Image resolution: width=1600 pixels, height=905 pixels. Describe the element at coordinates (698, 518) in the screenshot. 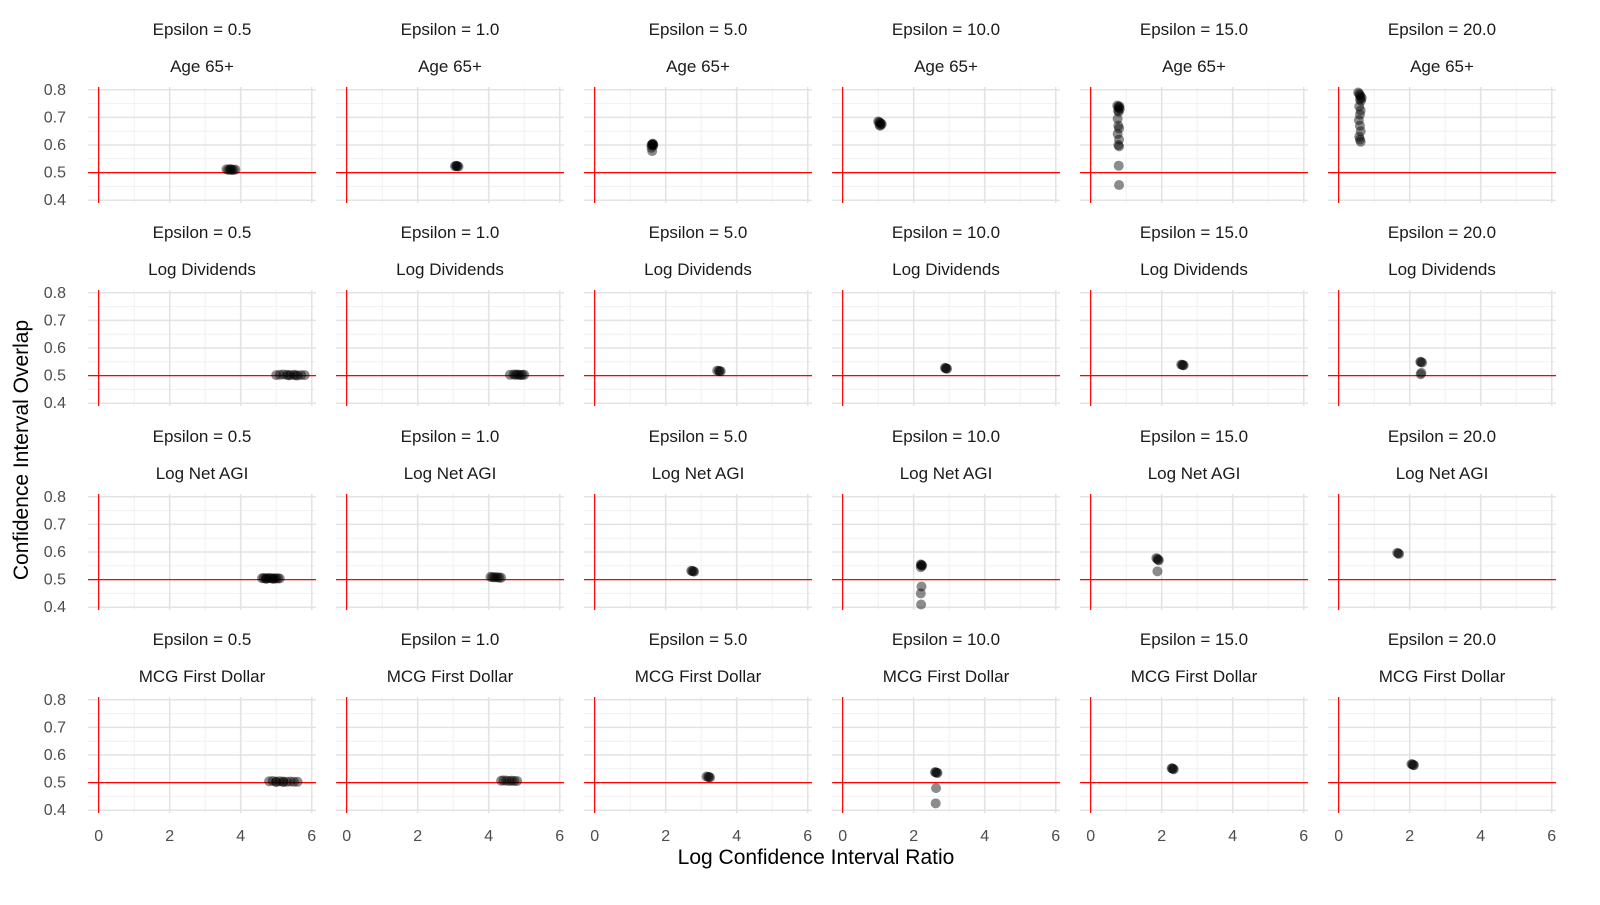

I see `panel-2-2: Epsilon = 5.0 Log Net AGI` at that location.